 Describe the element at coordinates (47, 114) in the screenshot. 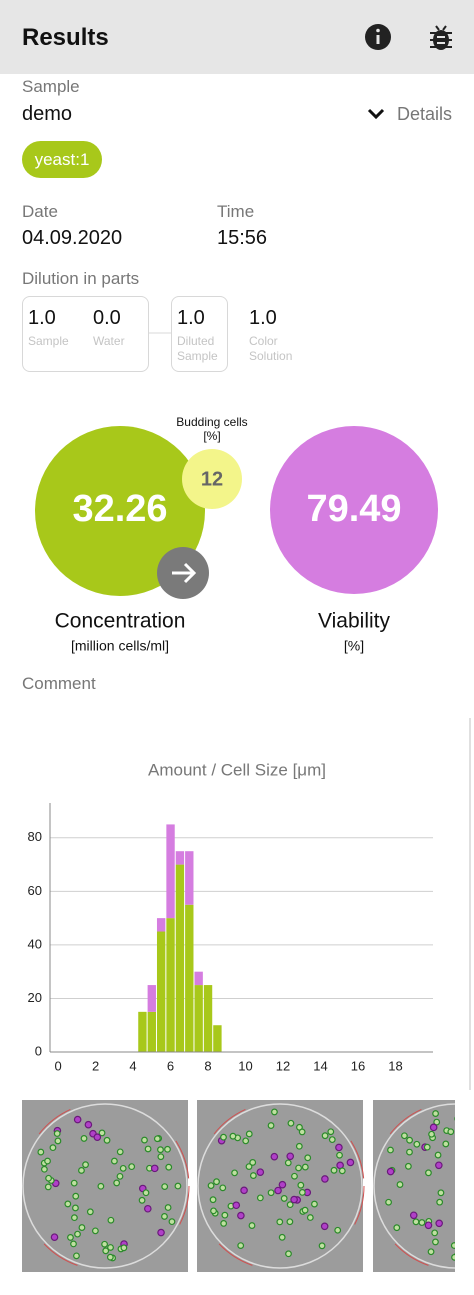

I see `sample-value: demo` at that location.